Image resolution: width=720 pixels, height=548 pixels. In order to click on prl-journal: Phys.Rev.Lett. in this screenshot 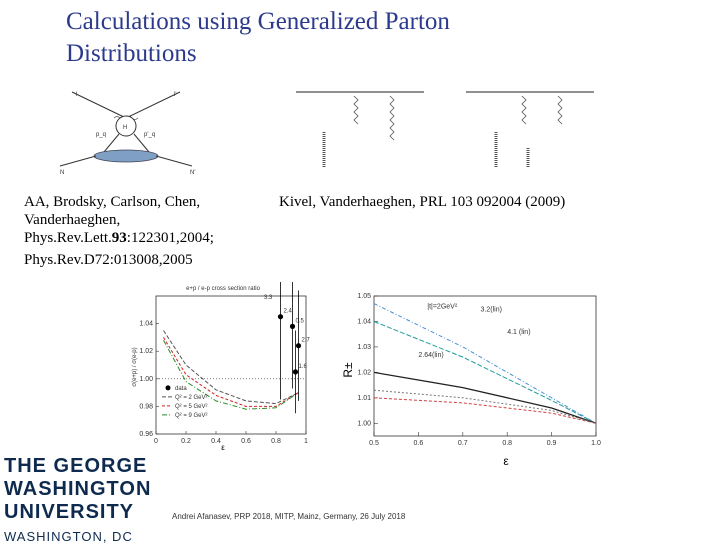, I will do `click(68, 238)`.